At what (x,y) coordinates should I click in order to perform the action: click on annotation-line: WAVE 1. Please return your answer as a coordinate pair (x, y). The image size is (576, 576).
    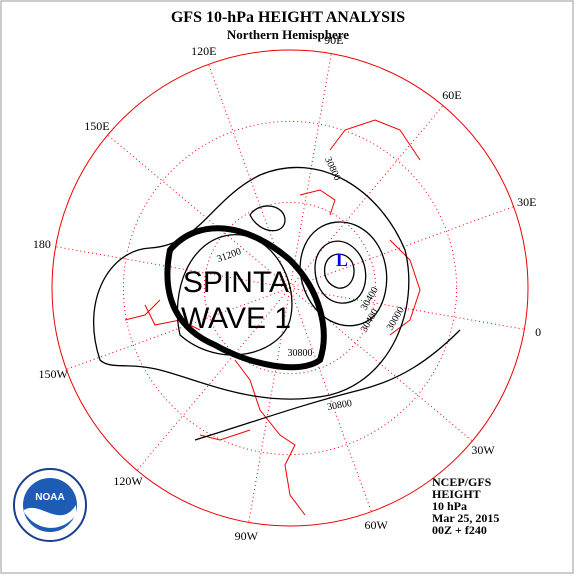
    Looking at the image, I should click on (236, 318).